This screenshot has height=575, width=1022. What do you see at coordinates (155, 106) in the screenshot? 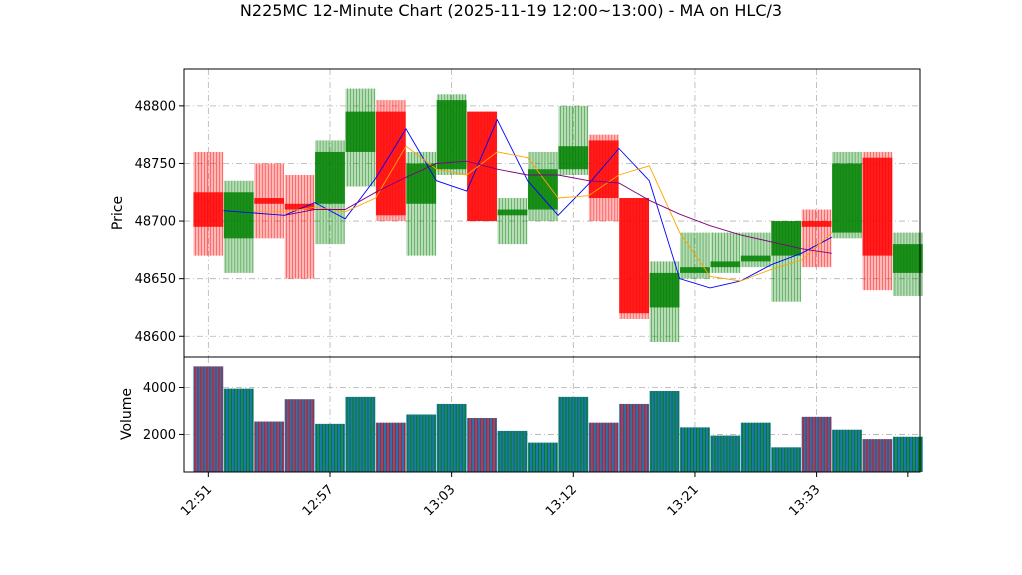
I see `price-y-tick-label: 48800` at bounding box center [155, 106].